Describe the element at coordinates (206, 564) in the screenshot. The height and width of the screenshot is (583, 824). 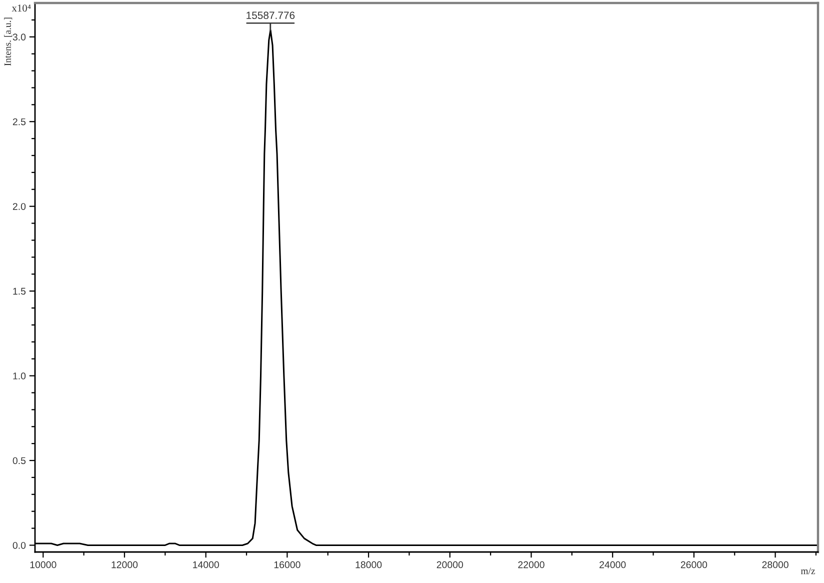
I see `x-tick-label: 14000` at that location.